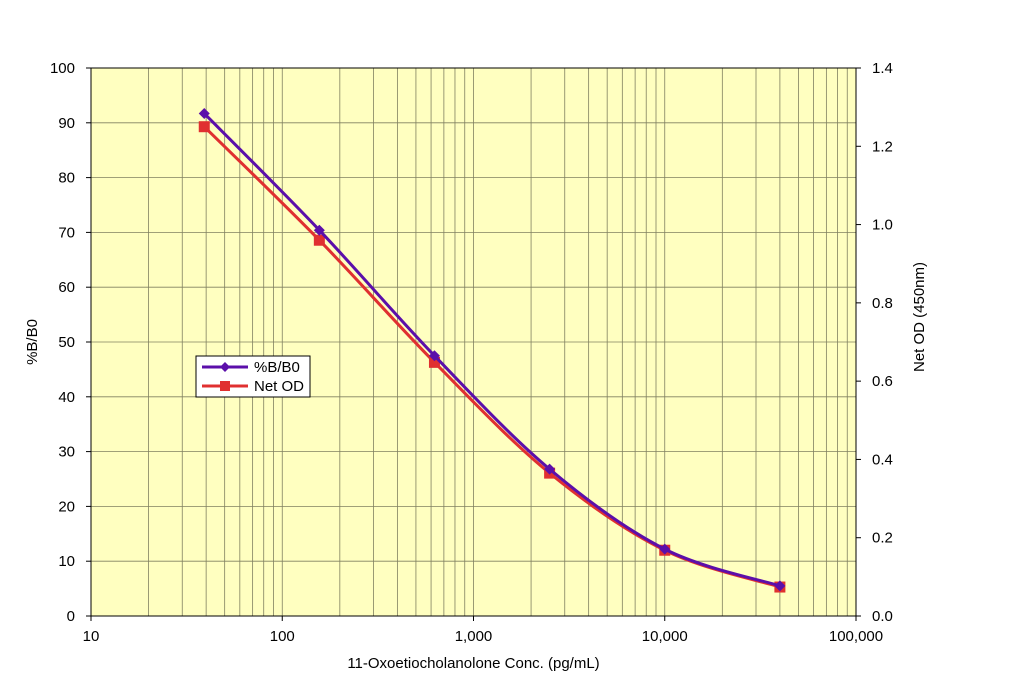 The width and height of the screenshot is (1024, 696). What do you see at coordinates (66, 506) in the screenshot?
I see `y-left-tick-label: 20` at bounding box center [66, 506].